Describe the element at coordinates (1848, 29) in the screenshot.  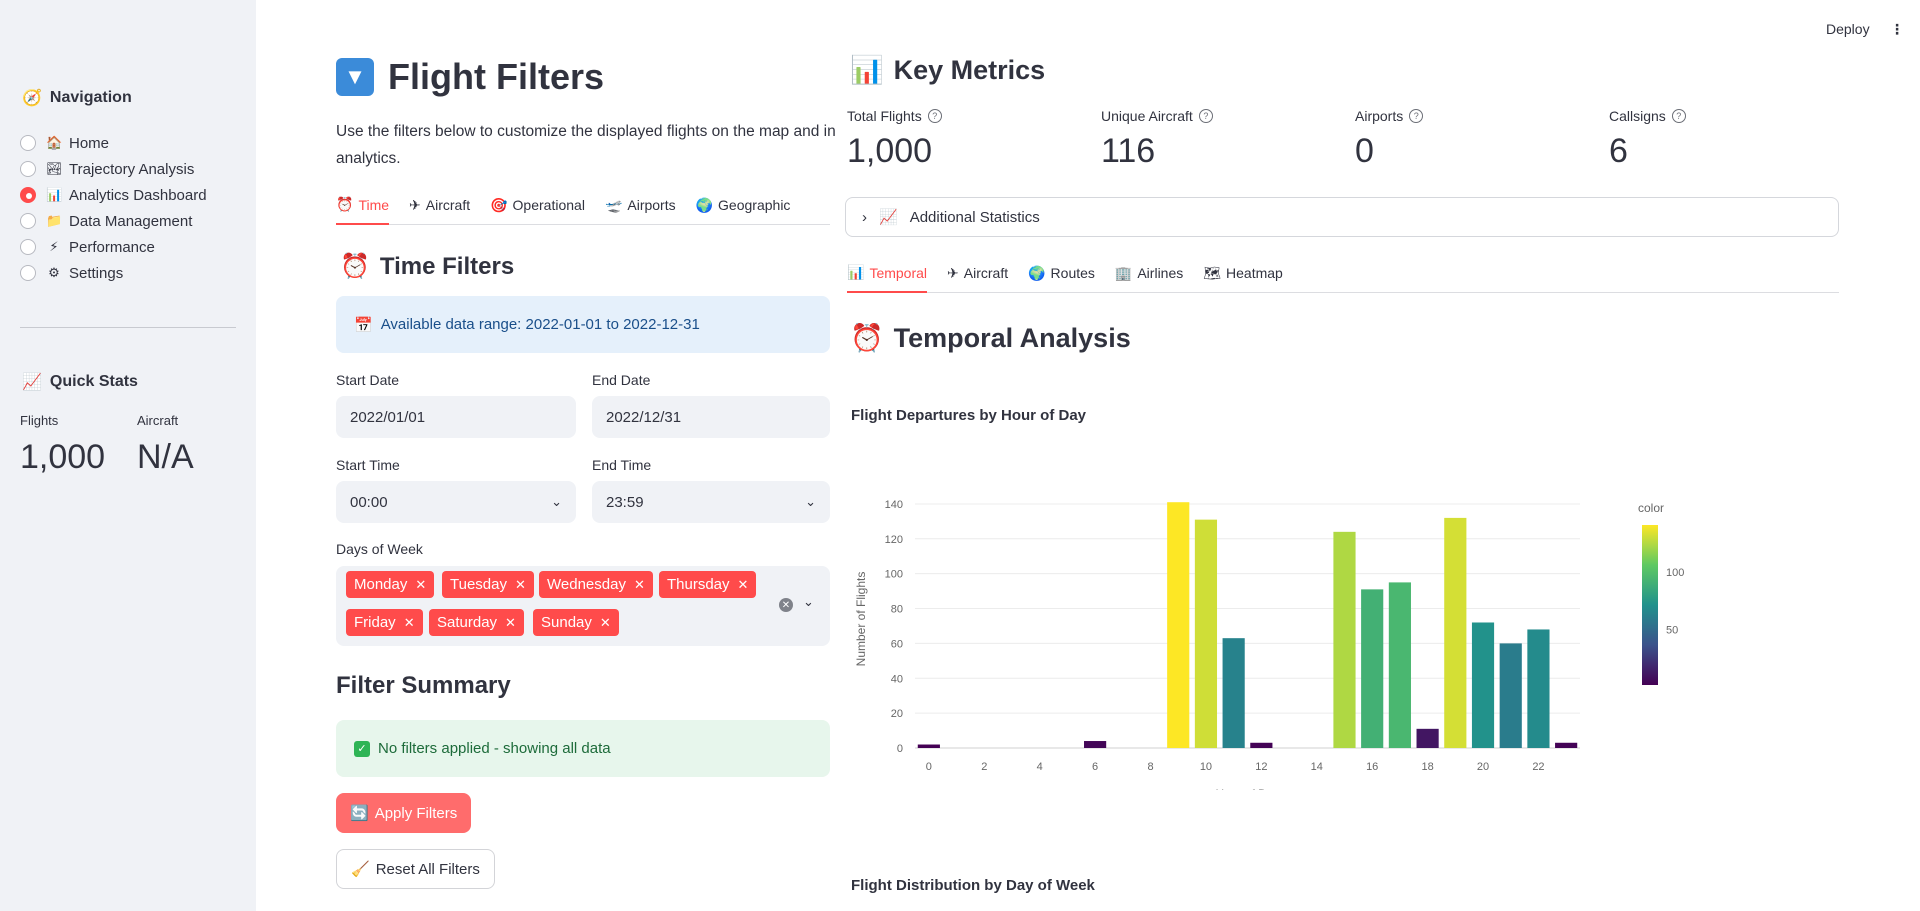
I see `deploy-button: Deploy` at that location.